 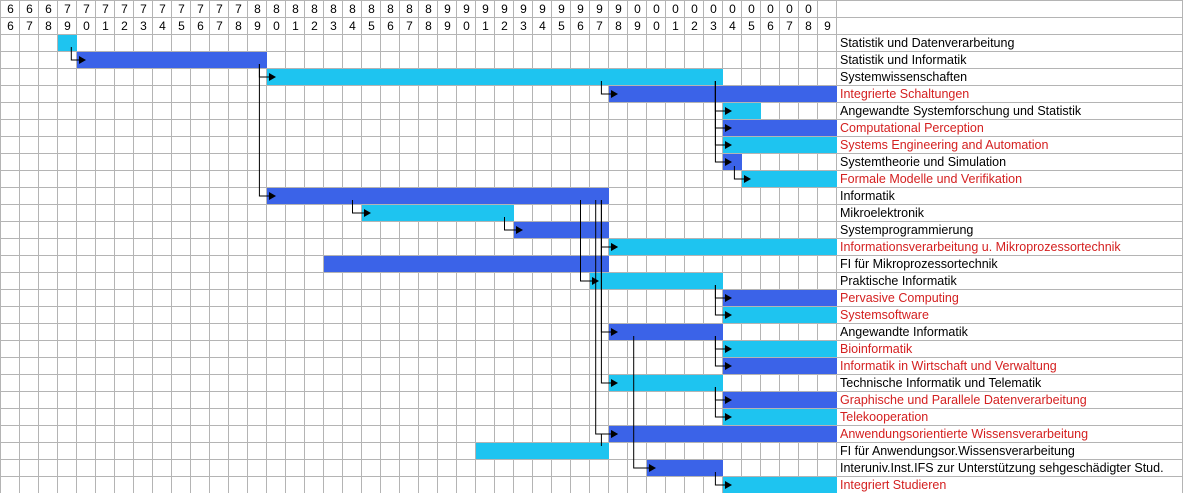 I want to click on year-tick-digit: 5, so click(x=561, y=26).